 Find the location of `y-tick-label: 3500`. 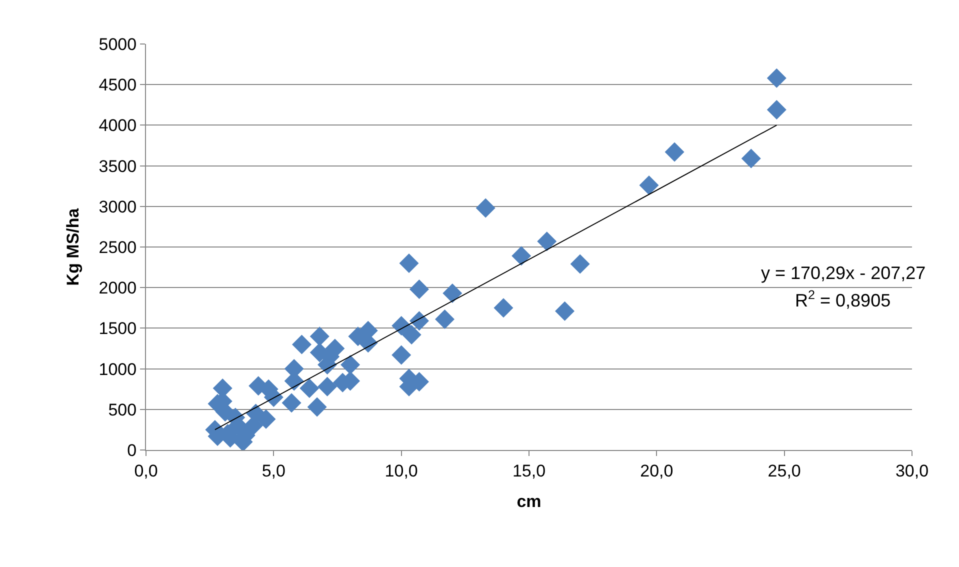

y-tick-label: 3500 is located at coordinates (117, 166).